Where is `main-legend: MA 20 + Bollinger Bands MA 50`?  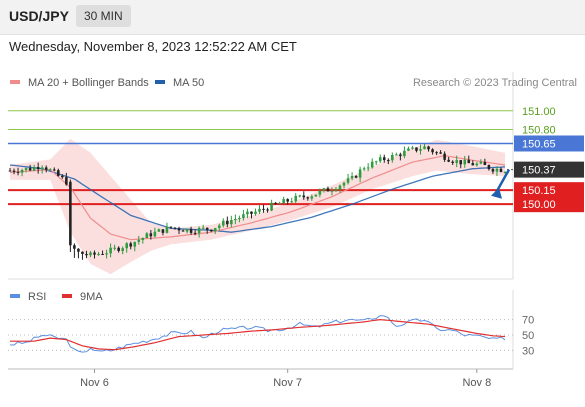
main-legend: MA 20 + Bollinger Bands MA 50 is located at coordinates (107, 83).